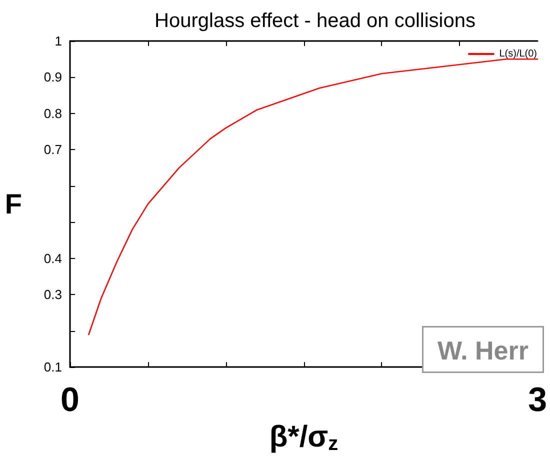 The image size is (550, 459). Describe the element at coordinates (315, 21) in the screenshot. I see `chart-title: Hourglass effect - head on collisions` at that location.